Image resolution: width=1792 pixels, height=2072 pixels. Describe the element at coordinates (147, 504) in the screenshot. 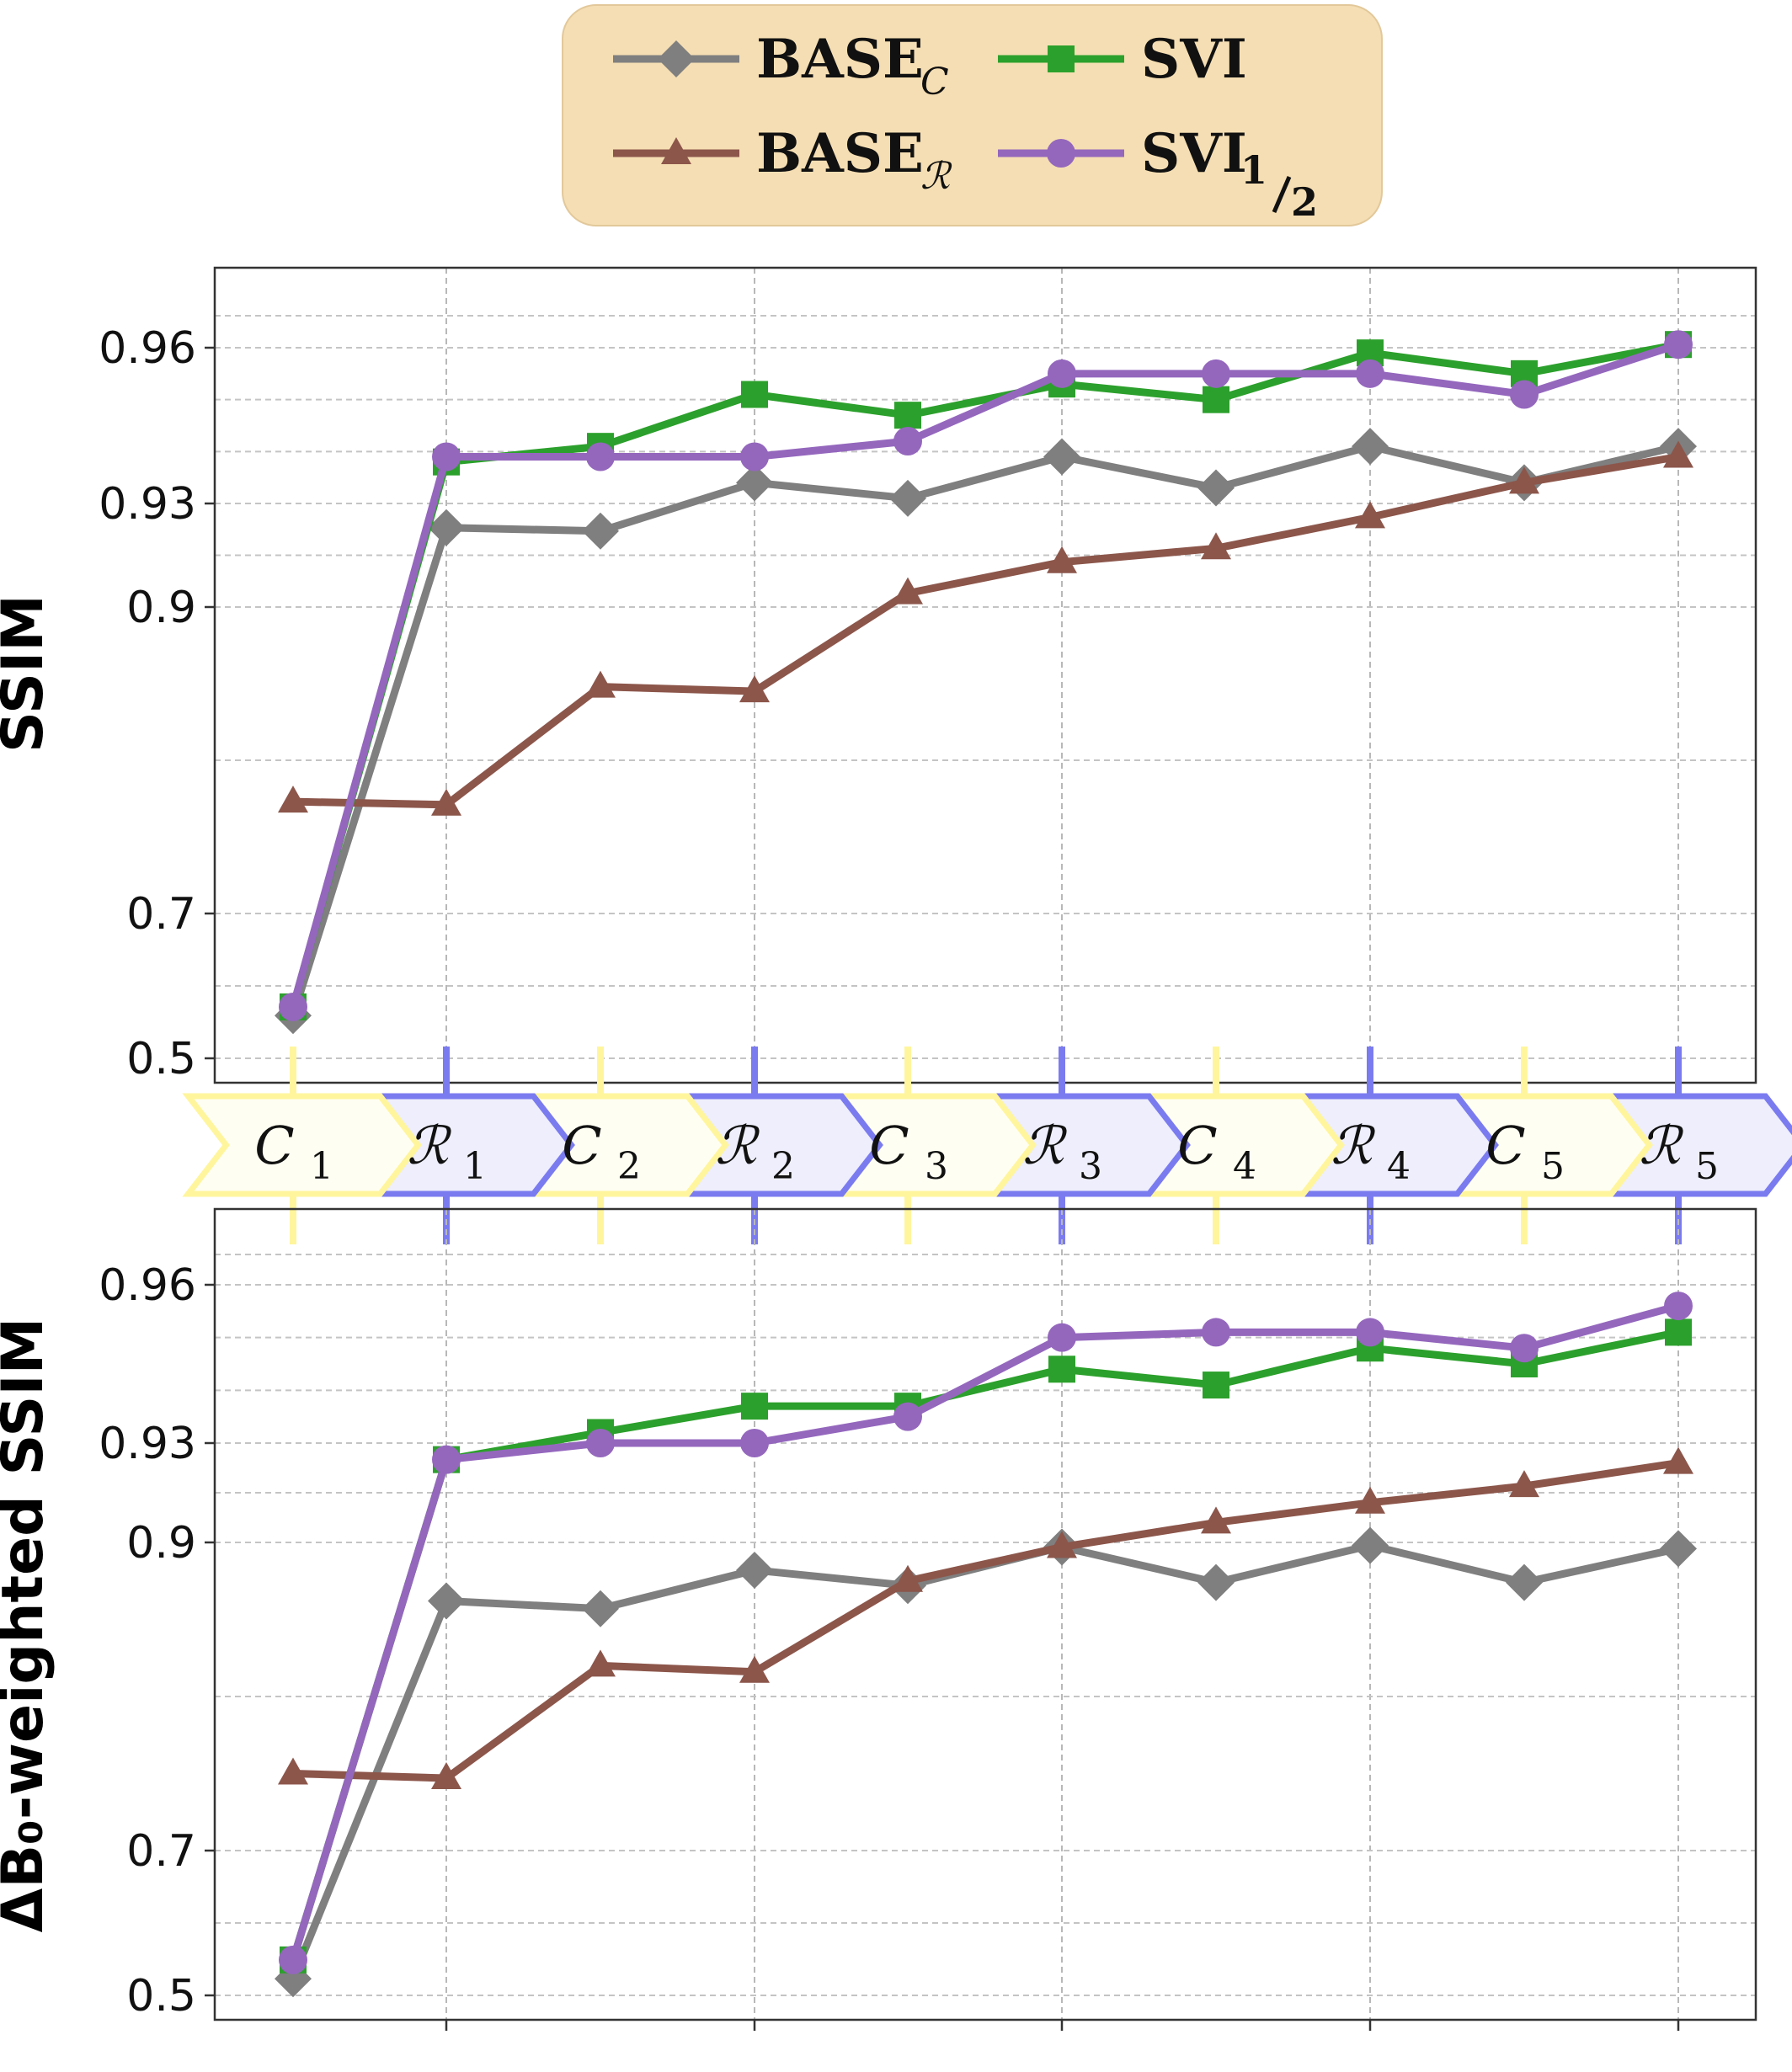

I see `y-tick-label: 0.93` at that location.